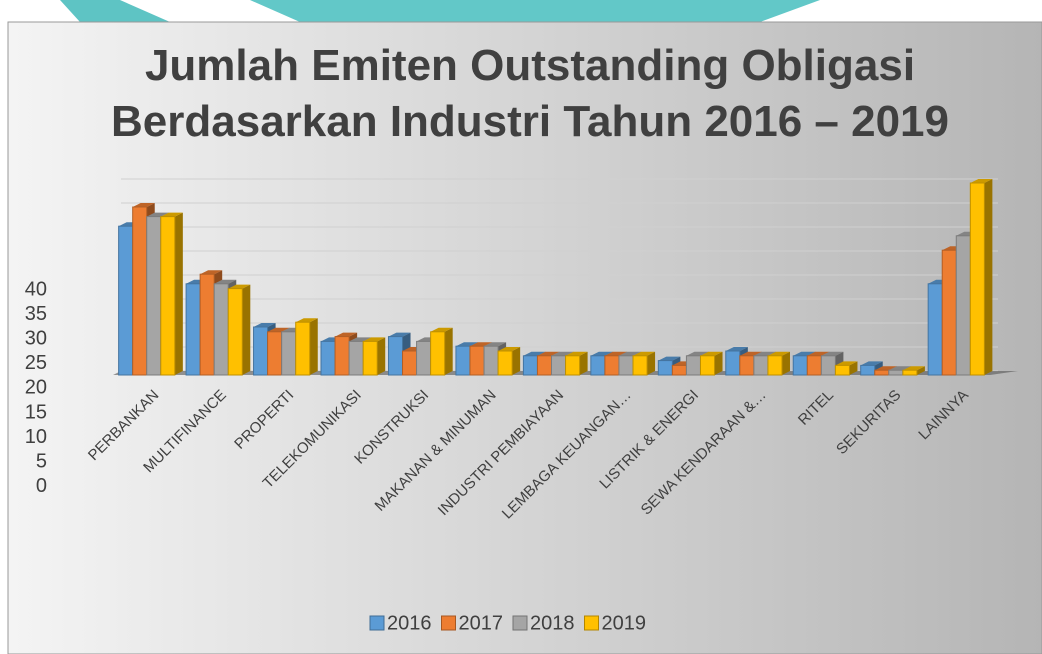 The height and width of the screenshot is (654, 1042). I want to click on y-tick-label: 0, so click(41, 486).